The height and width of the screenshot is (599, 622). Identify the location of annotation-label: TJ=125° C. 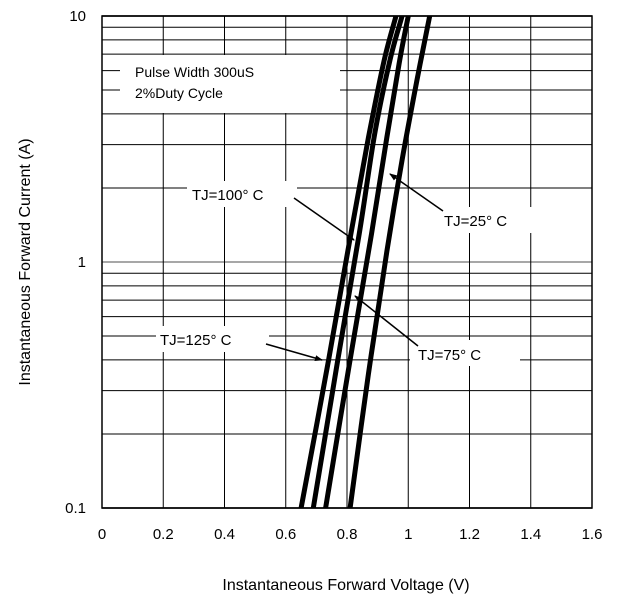
(196, 340).